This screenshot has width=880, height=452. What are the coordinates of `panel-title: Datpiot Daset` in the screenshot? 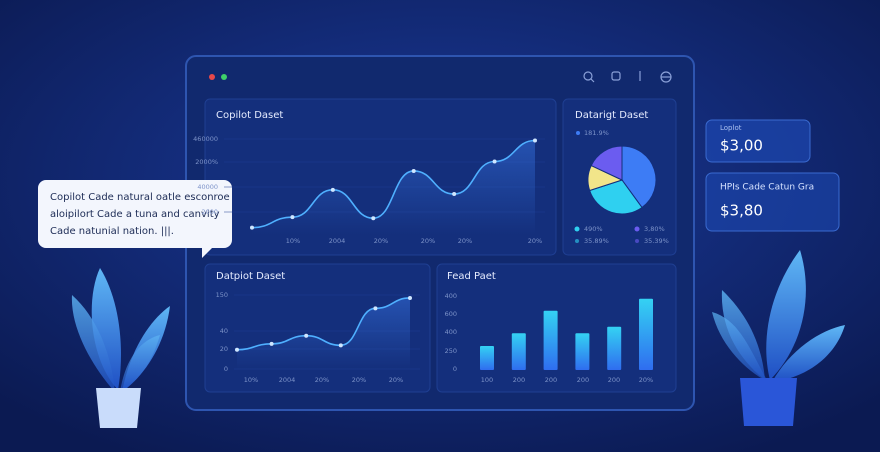 It's located at (250, 276).